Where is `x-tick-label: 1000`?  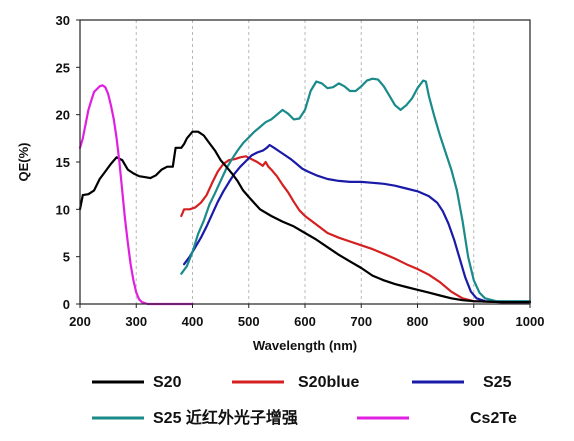 x-tick-label: 1000 is located at coordinates (530, 321).